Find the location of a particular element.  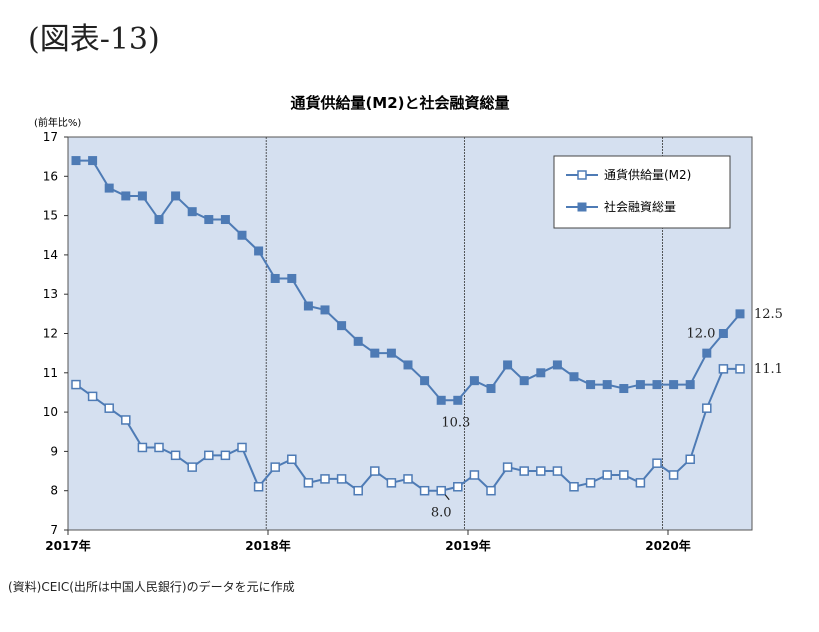

y-tick-label: 12 is located at coordinates (50, 334).